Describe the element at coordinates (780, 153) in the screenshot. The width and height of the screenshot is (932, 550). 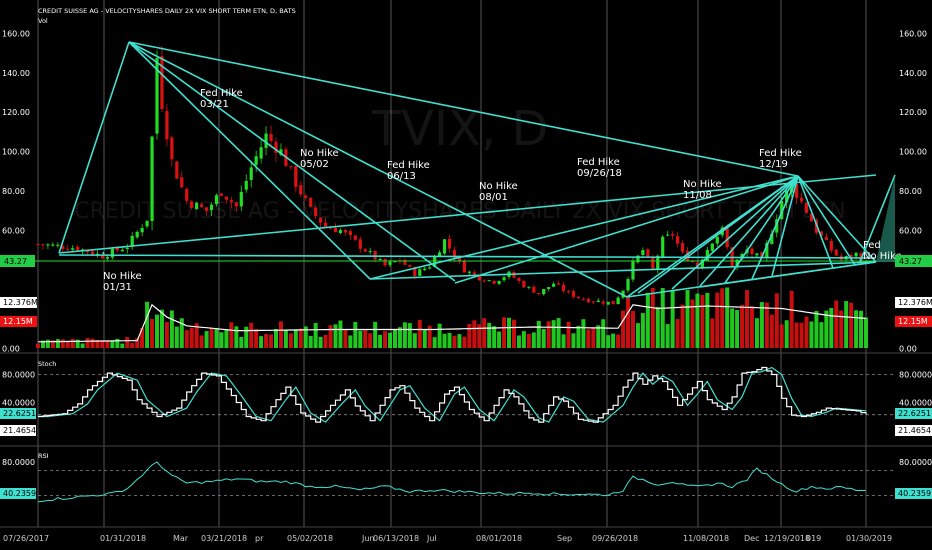
I see `annotation-title: Fed Hike` at that location.